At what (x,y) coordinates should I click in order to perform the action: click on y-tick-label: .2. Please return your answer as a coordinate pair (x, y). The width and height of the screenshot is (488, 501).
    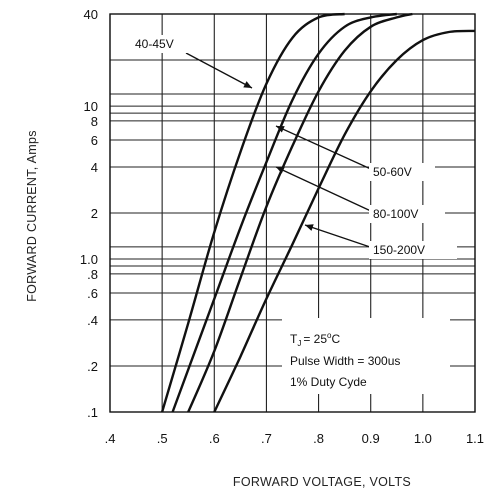
    Looking at the image, I should click on (92, 366).